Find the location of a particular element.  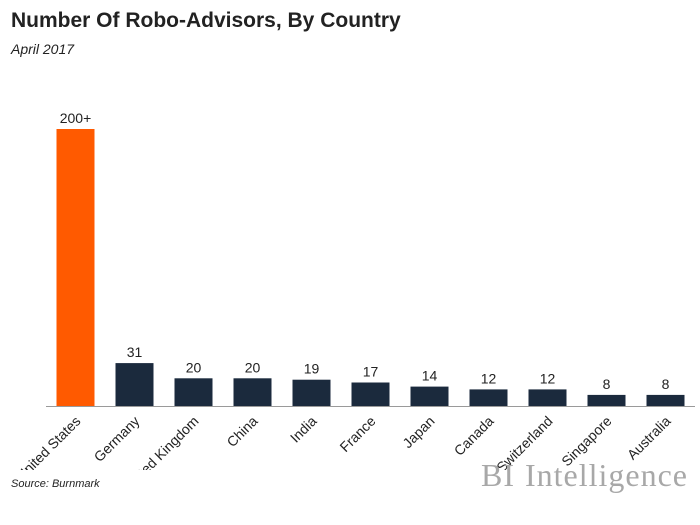

bar-switzerland is located at coordinates (547, 397).